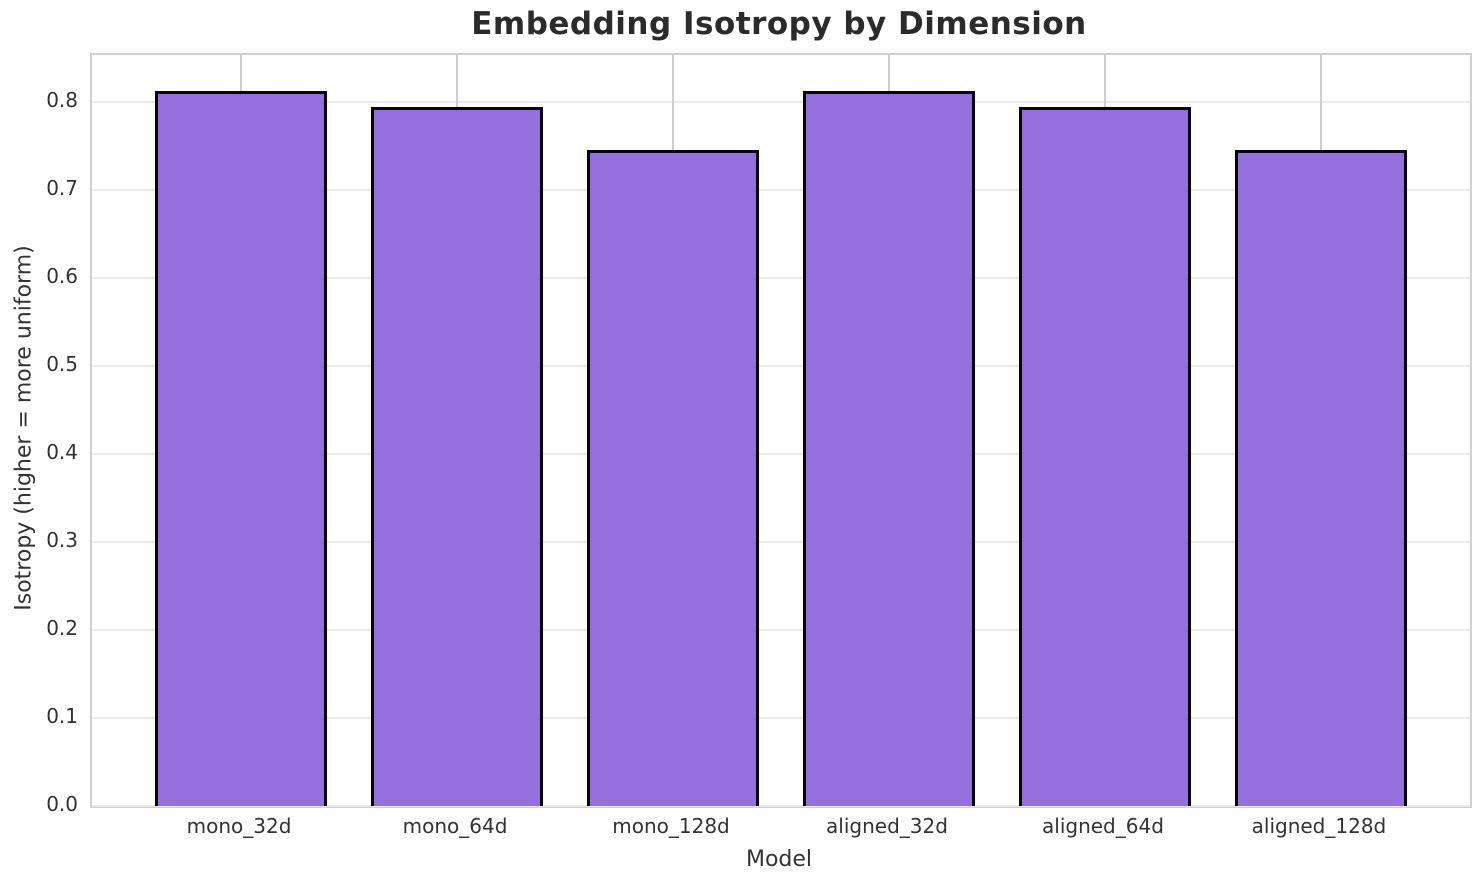 The height and width of the screenshot is (885, 1484). What do you see at coordinates (889, 448) in the screenshot?
I see `bar-aligned_32d` at bounding box center [889, 448].